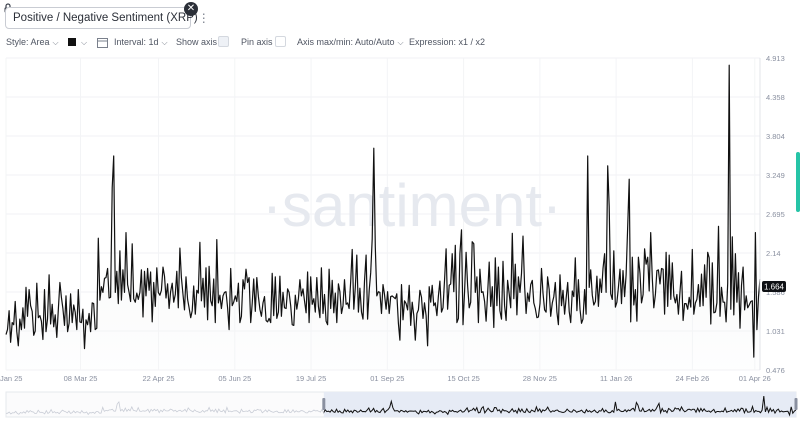 The image size is (800, 432). I want to click on navigator-frame, so click(401, 404).